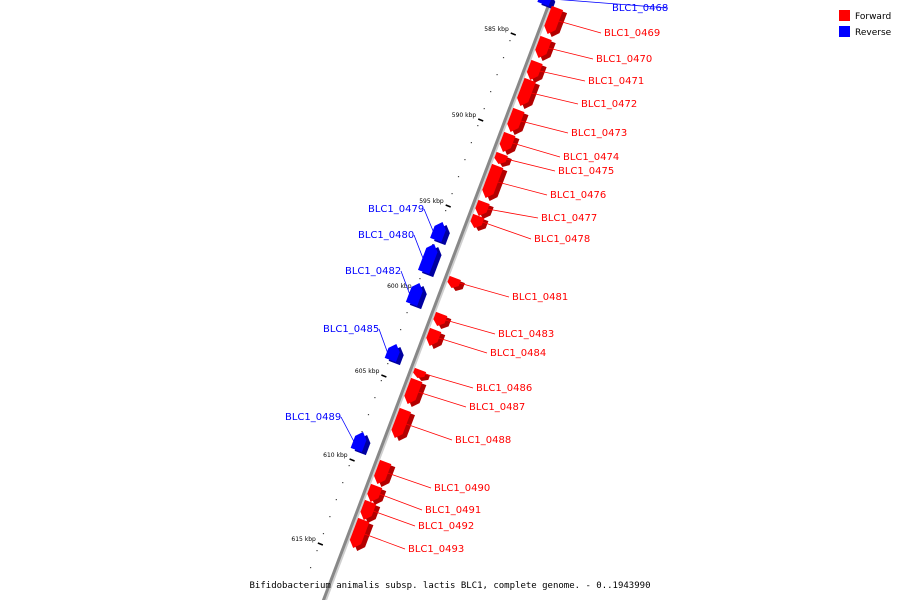 This screenshot has height=600, width=900. I want to click on gene-blc1_0486: BLC1_0486, so click(472, 380).